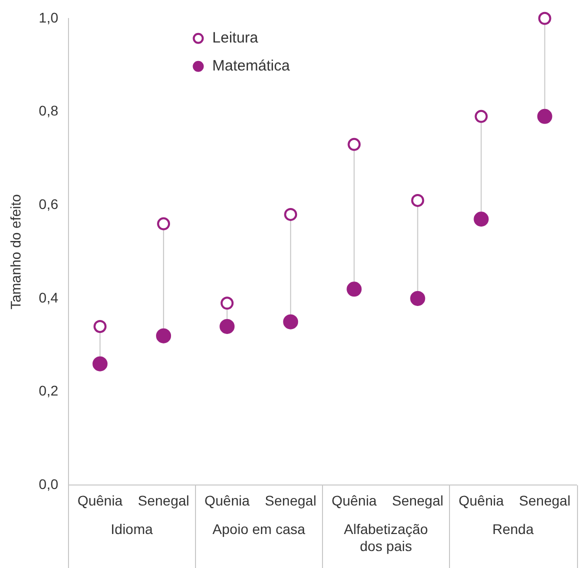 The height and width of the screenshot is (568, 585). I want to click on y-tick-label: 1,0, so click(48, 17).